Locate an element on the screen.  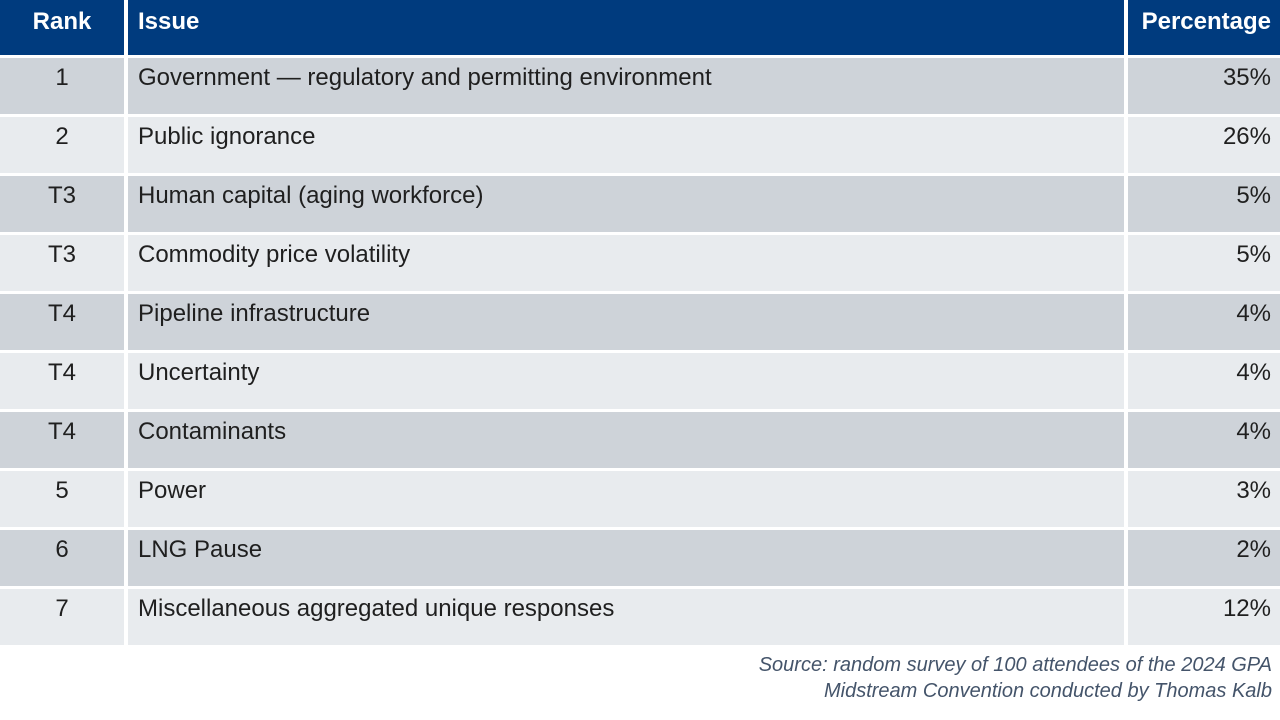
percentage-cell: 2% is located at coordinates (1204, 559).